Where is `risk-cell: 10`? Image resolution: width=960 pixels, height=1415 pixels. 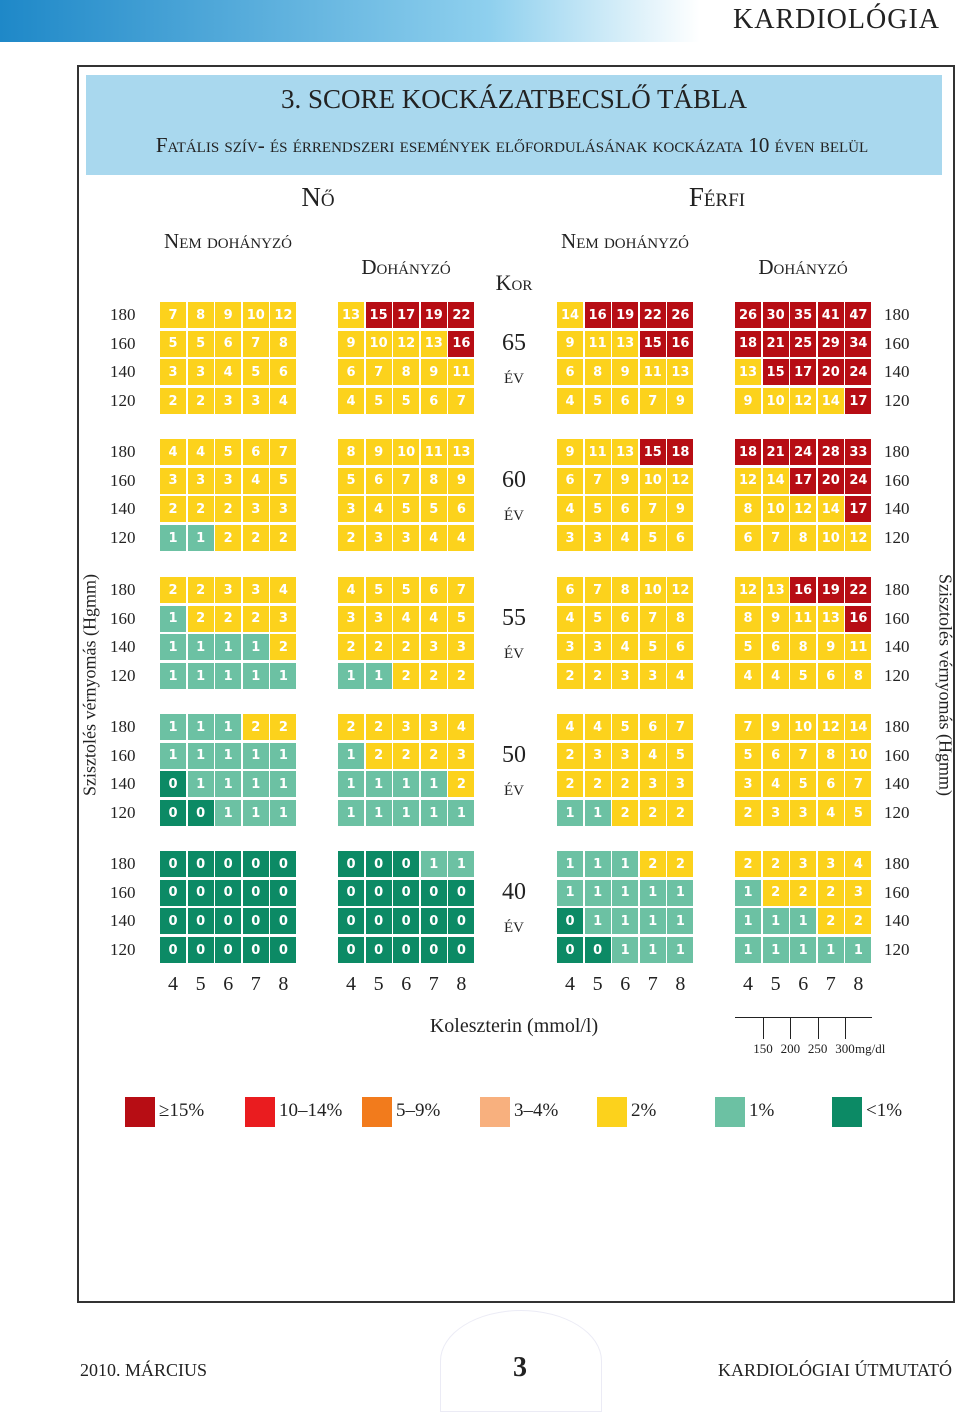 risk-cell: 10 is located at coordinates (775, 401).